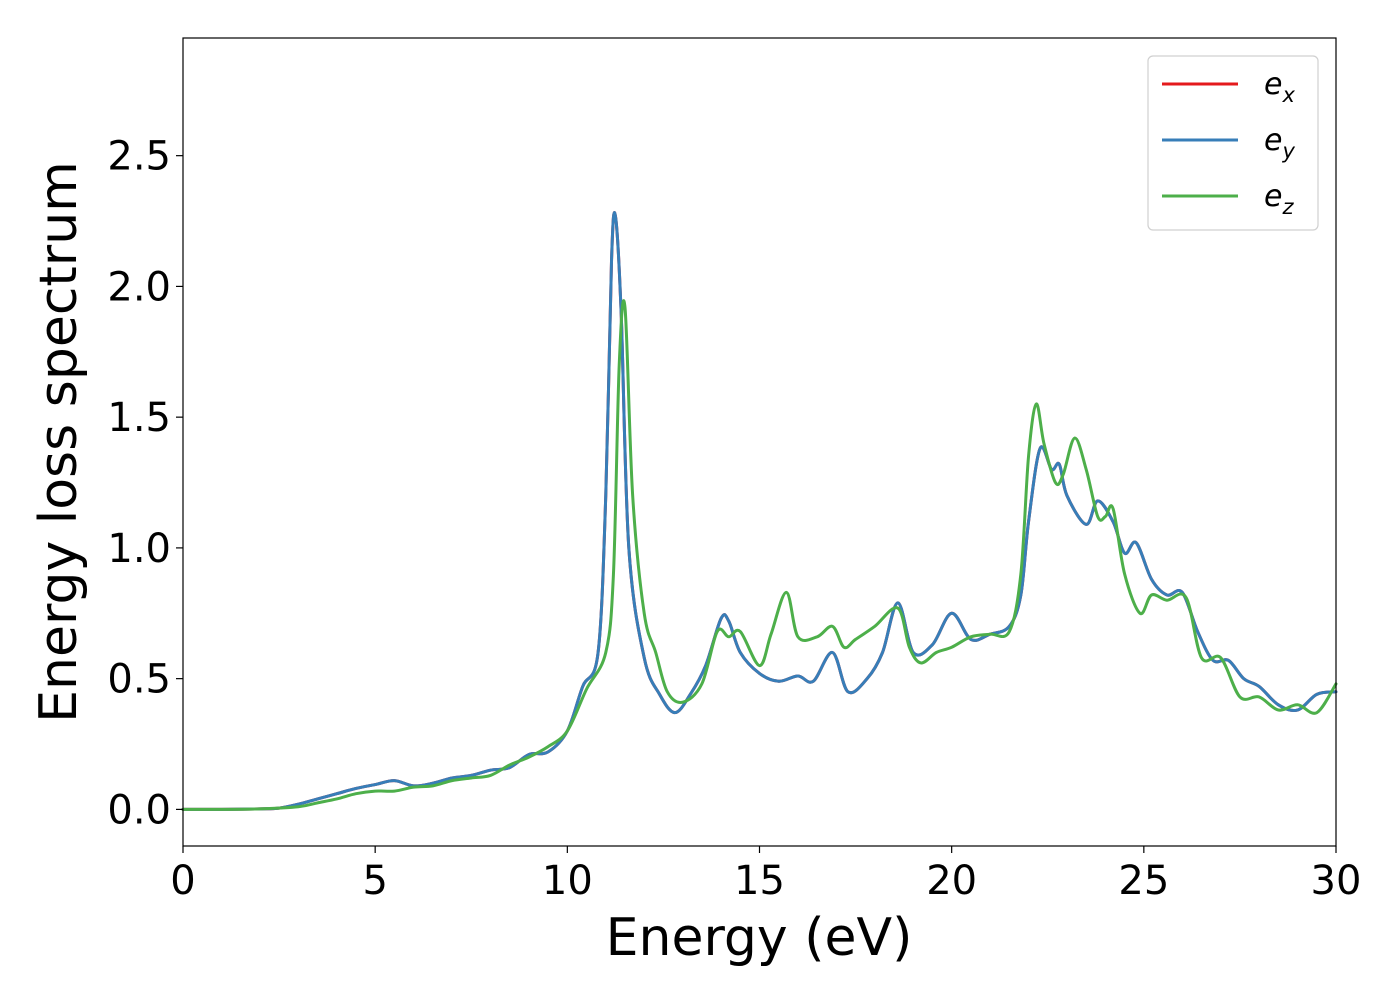 The width and height of the screenshot is (1400, 1000). Describe the element at coordinates (139, 549) in the screenshot. I see `y-tick-label: 1.0` at that location.